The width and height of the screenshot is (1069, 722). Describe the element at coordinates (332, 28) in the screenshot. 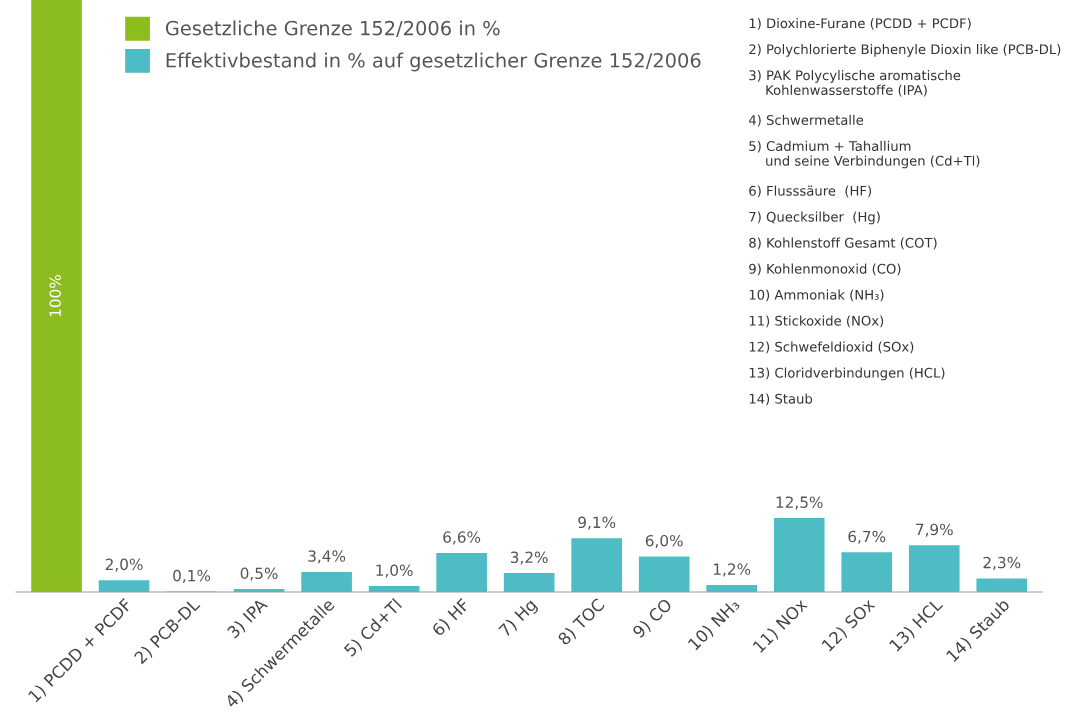

I see `legend-label: Gesetzliche Grenze 152/2006 in %` at that location.